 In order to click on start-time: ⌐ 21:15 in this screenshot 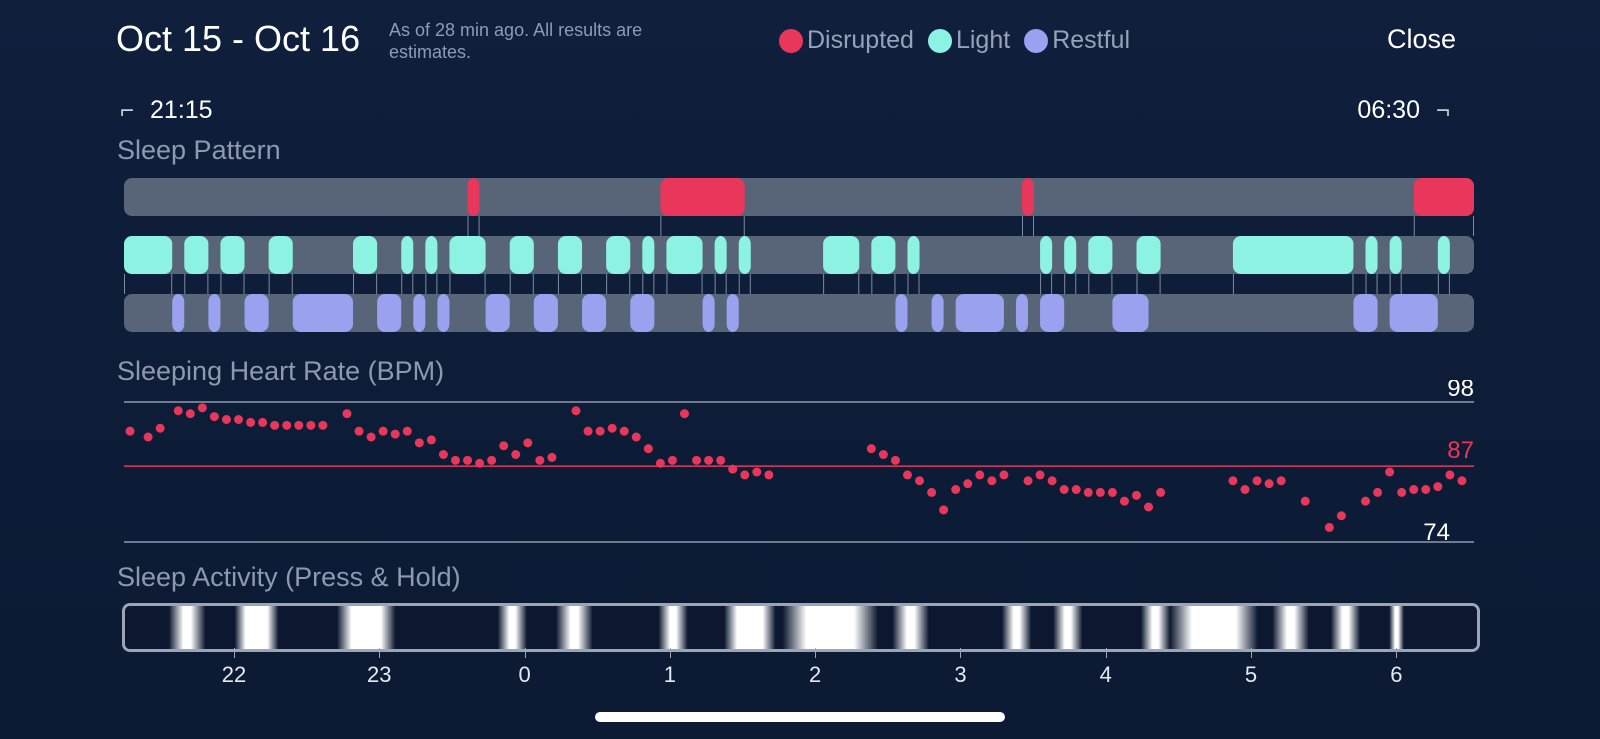, I will do `click(166, 110)`.